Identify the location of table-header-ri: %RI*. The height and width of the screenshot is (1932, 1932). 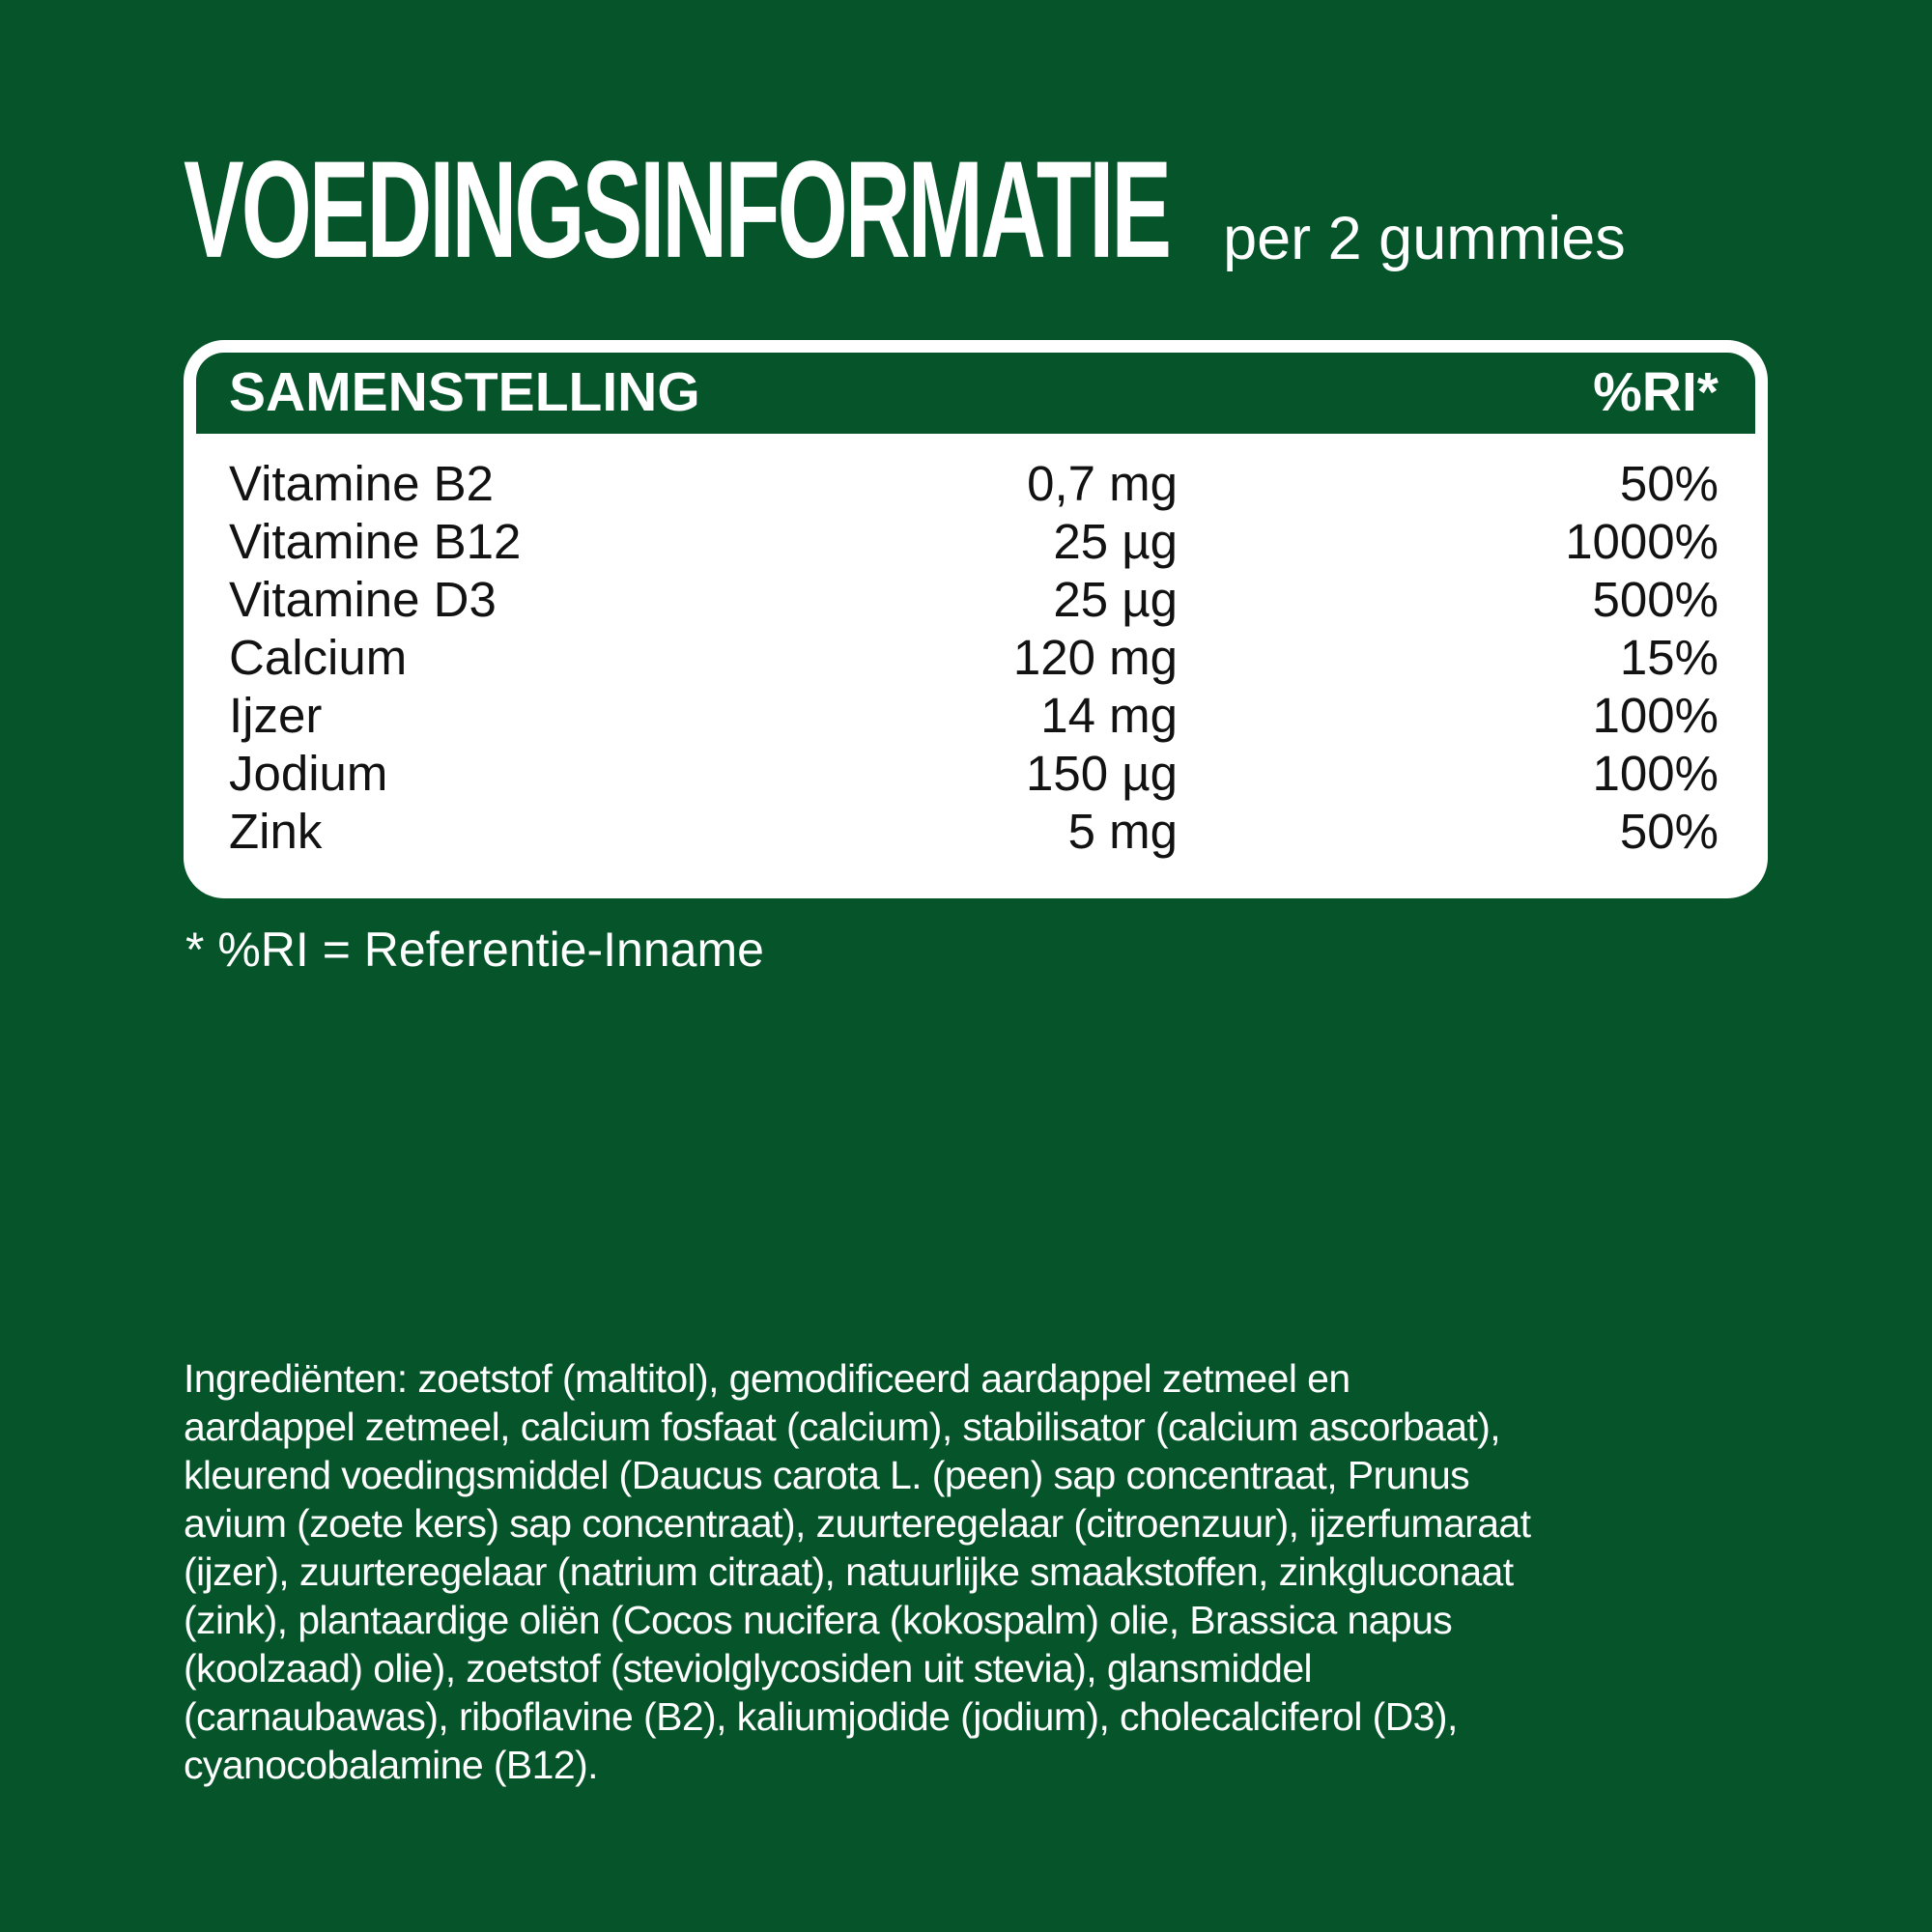
(1656, 392).